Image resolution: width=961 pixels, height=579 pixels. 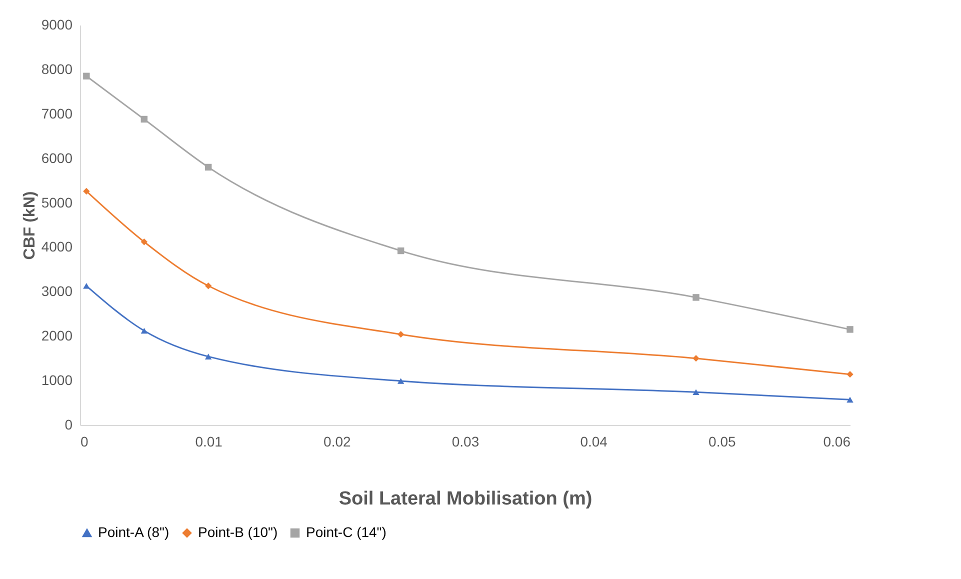 What do you see at coordinates (57, 291) in the screenshot?
I see `y-tick-label: 3000` at bounding box center [57, 291].